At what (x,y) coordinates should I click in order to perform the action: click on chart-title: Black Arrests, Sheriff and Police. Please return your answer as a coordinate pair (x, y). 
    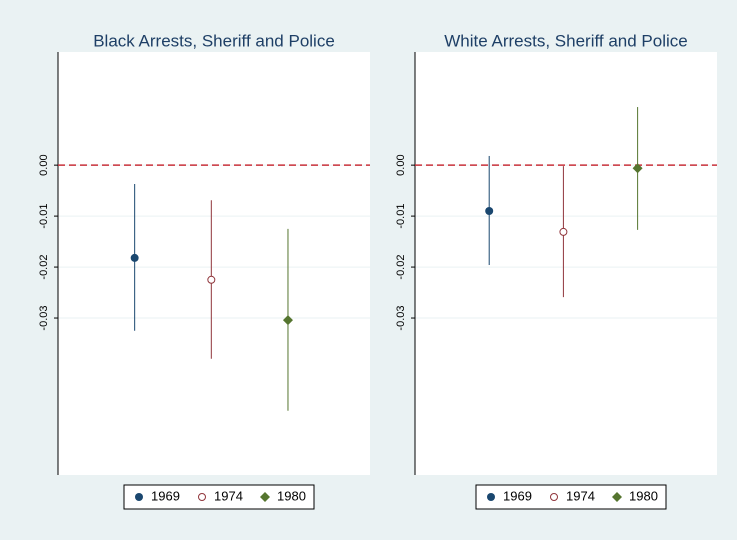
    Looking at the image, I should click on (214, 40).